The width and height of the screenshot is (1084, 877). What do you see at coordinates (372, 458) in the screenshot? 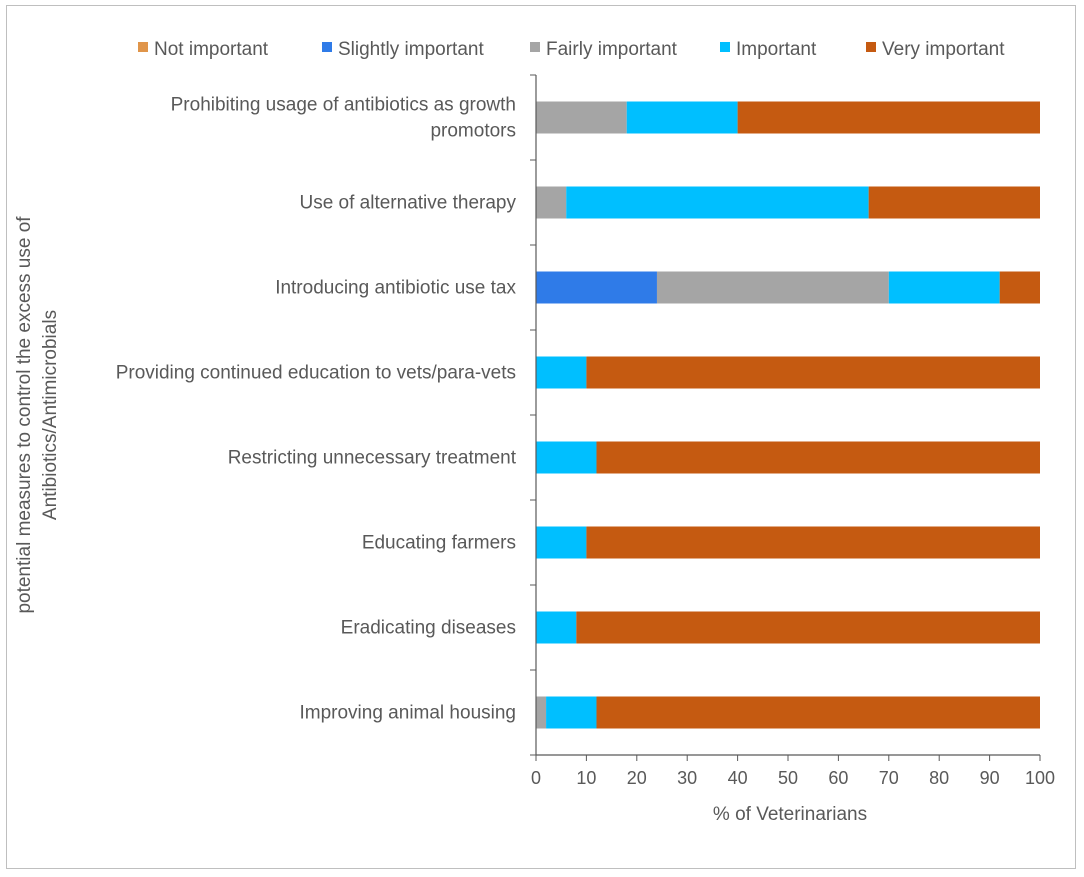
I see `category-label-4: Restricting unnecessary treatment` at bounding box center [372, 458].